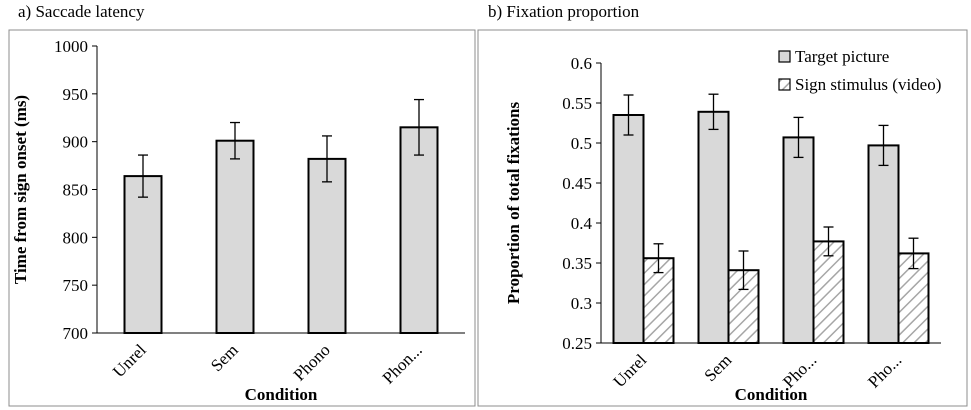 The height and width of the screenshot is (410, 971). Describe the element at coordinates (581, 303) in the screenshot. I see `y-tick-label: 0.3` at that location.